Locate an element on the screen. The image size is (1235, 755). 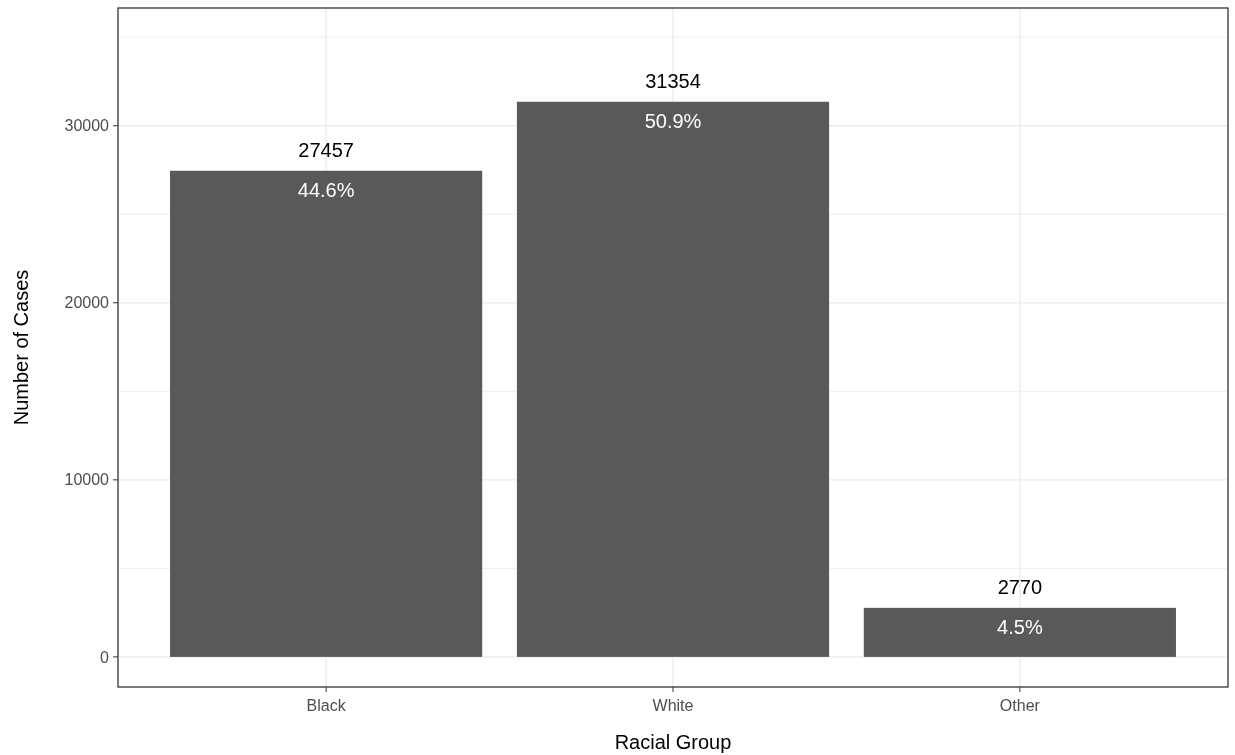
y-tick-label: 0 is located at coordinates (105, 657).